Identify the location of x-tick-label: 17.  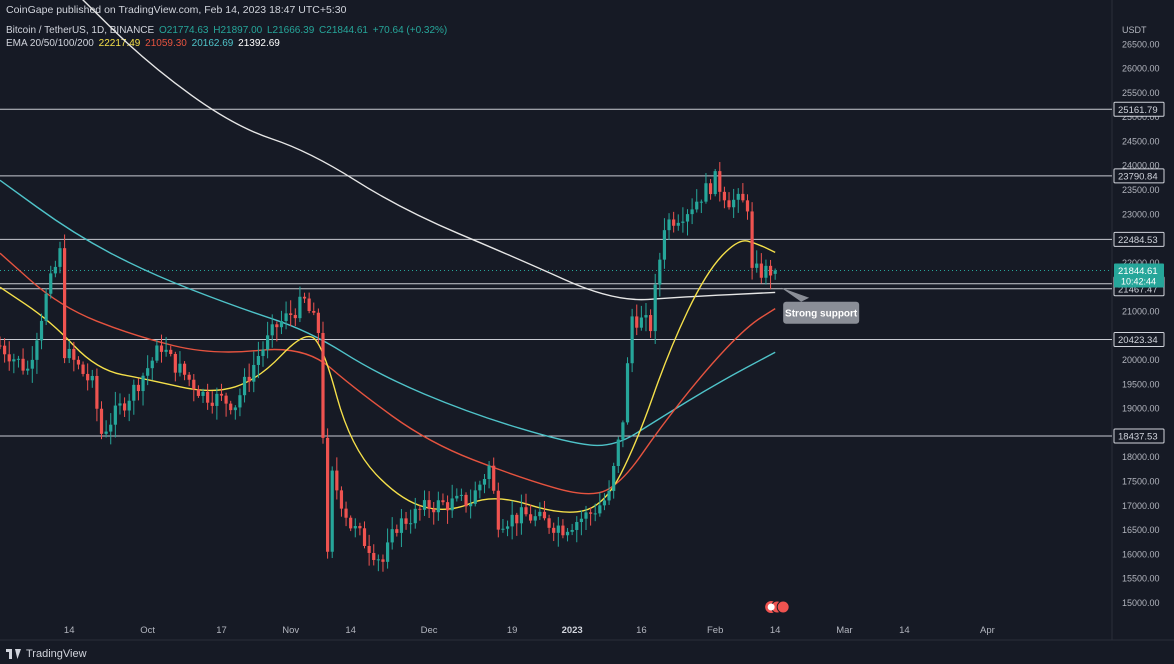
(221, 630).